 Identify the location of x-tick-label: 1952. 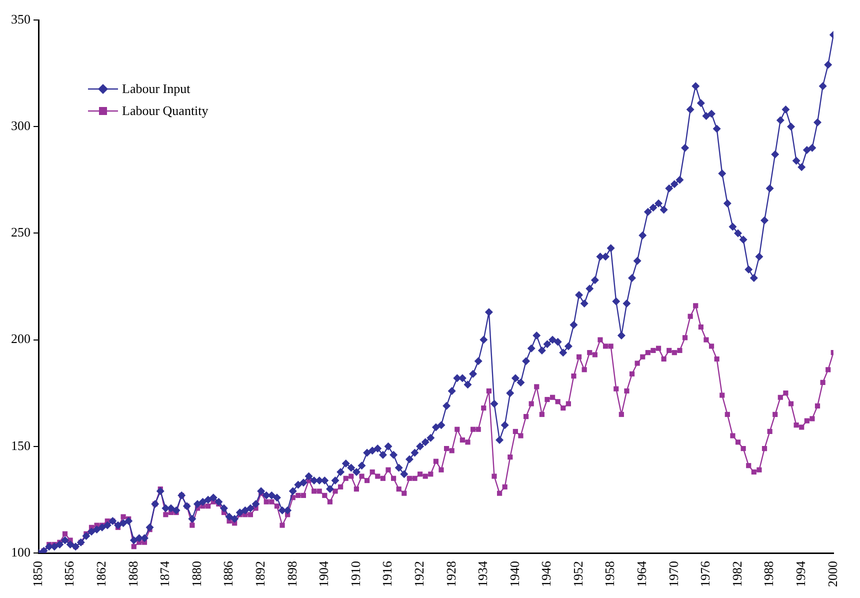
(578, 574).